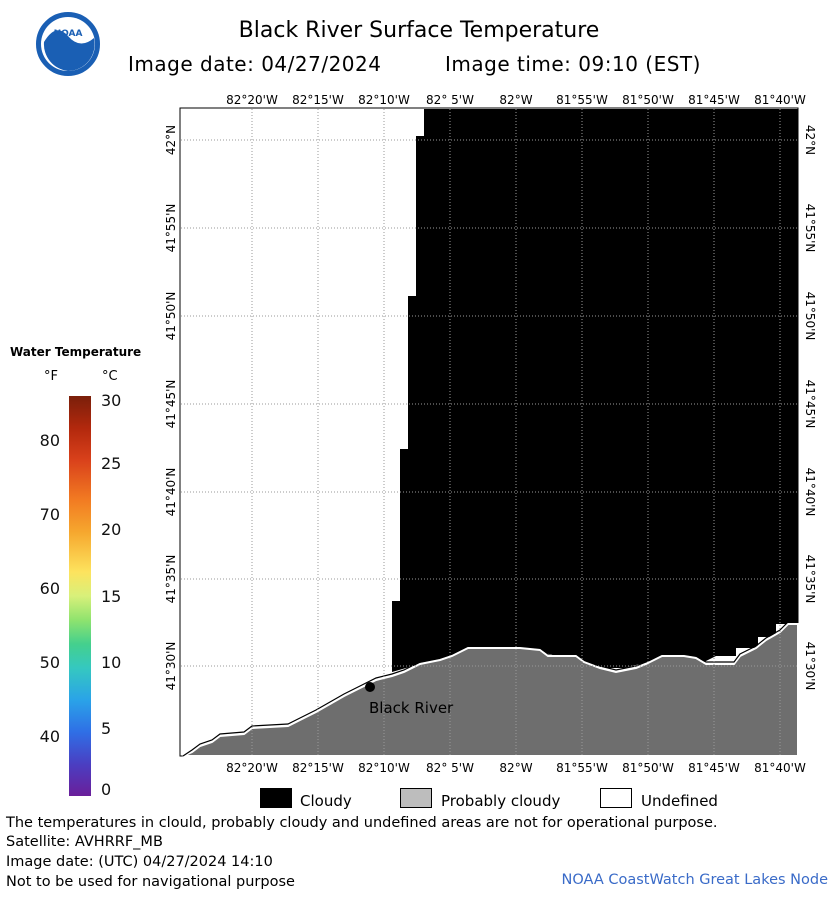 The image size is (838, 897). Describe the element at coordinates (49, 440) in the screenshot. I see `tick-f: 80` at that location.